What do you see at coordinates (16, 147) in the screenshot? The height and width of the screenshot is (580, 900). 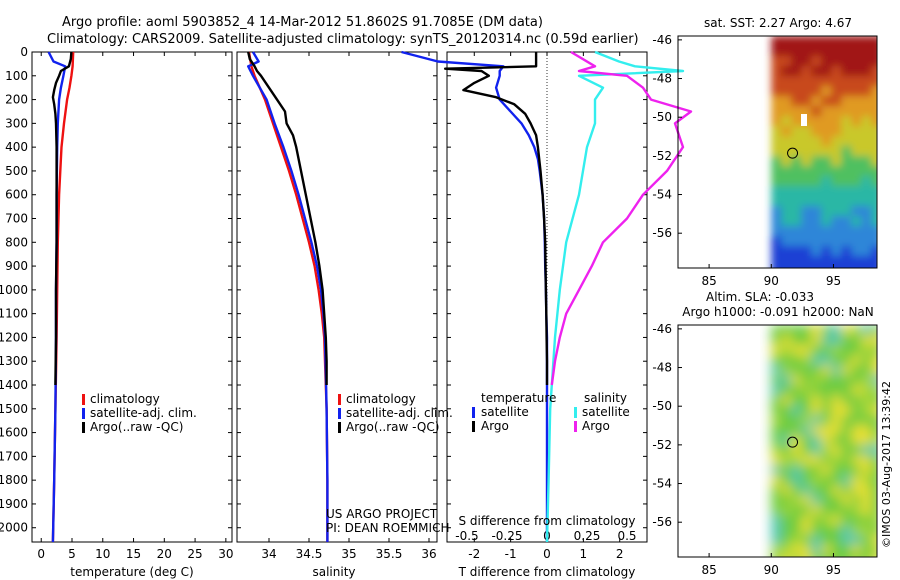 I see `depth-tick-label: 400` at bounding box center [16, 147].